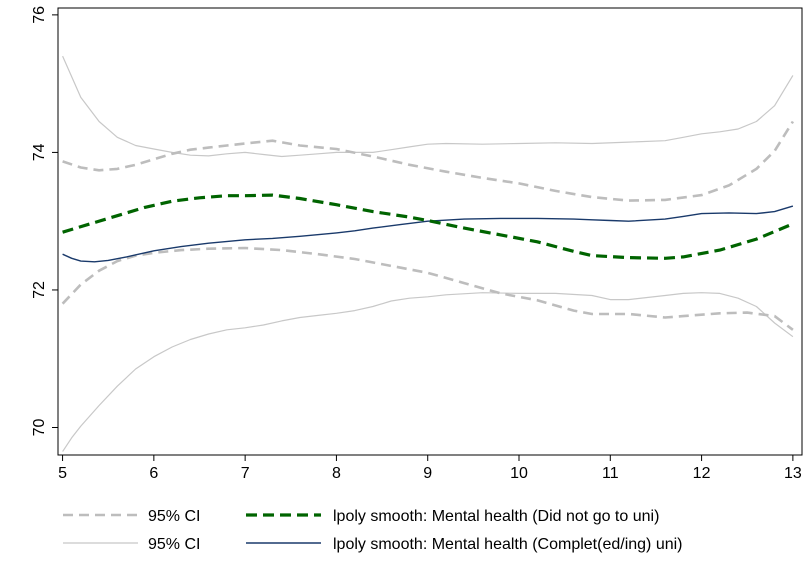 The image size is (811, 567). What do you see at coordinates (793, 473) in the screenshot?
I see `x-tick-label: 13` at bounding box center [793, 473].